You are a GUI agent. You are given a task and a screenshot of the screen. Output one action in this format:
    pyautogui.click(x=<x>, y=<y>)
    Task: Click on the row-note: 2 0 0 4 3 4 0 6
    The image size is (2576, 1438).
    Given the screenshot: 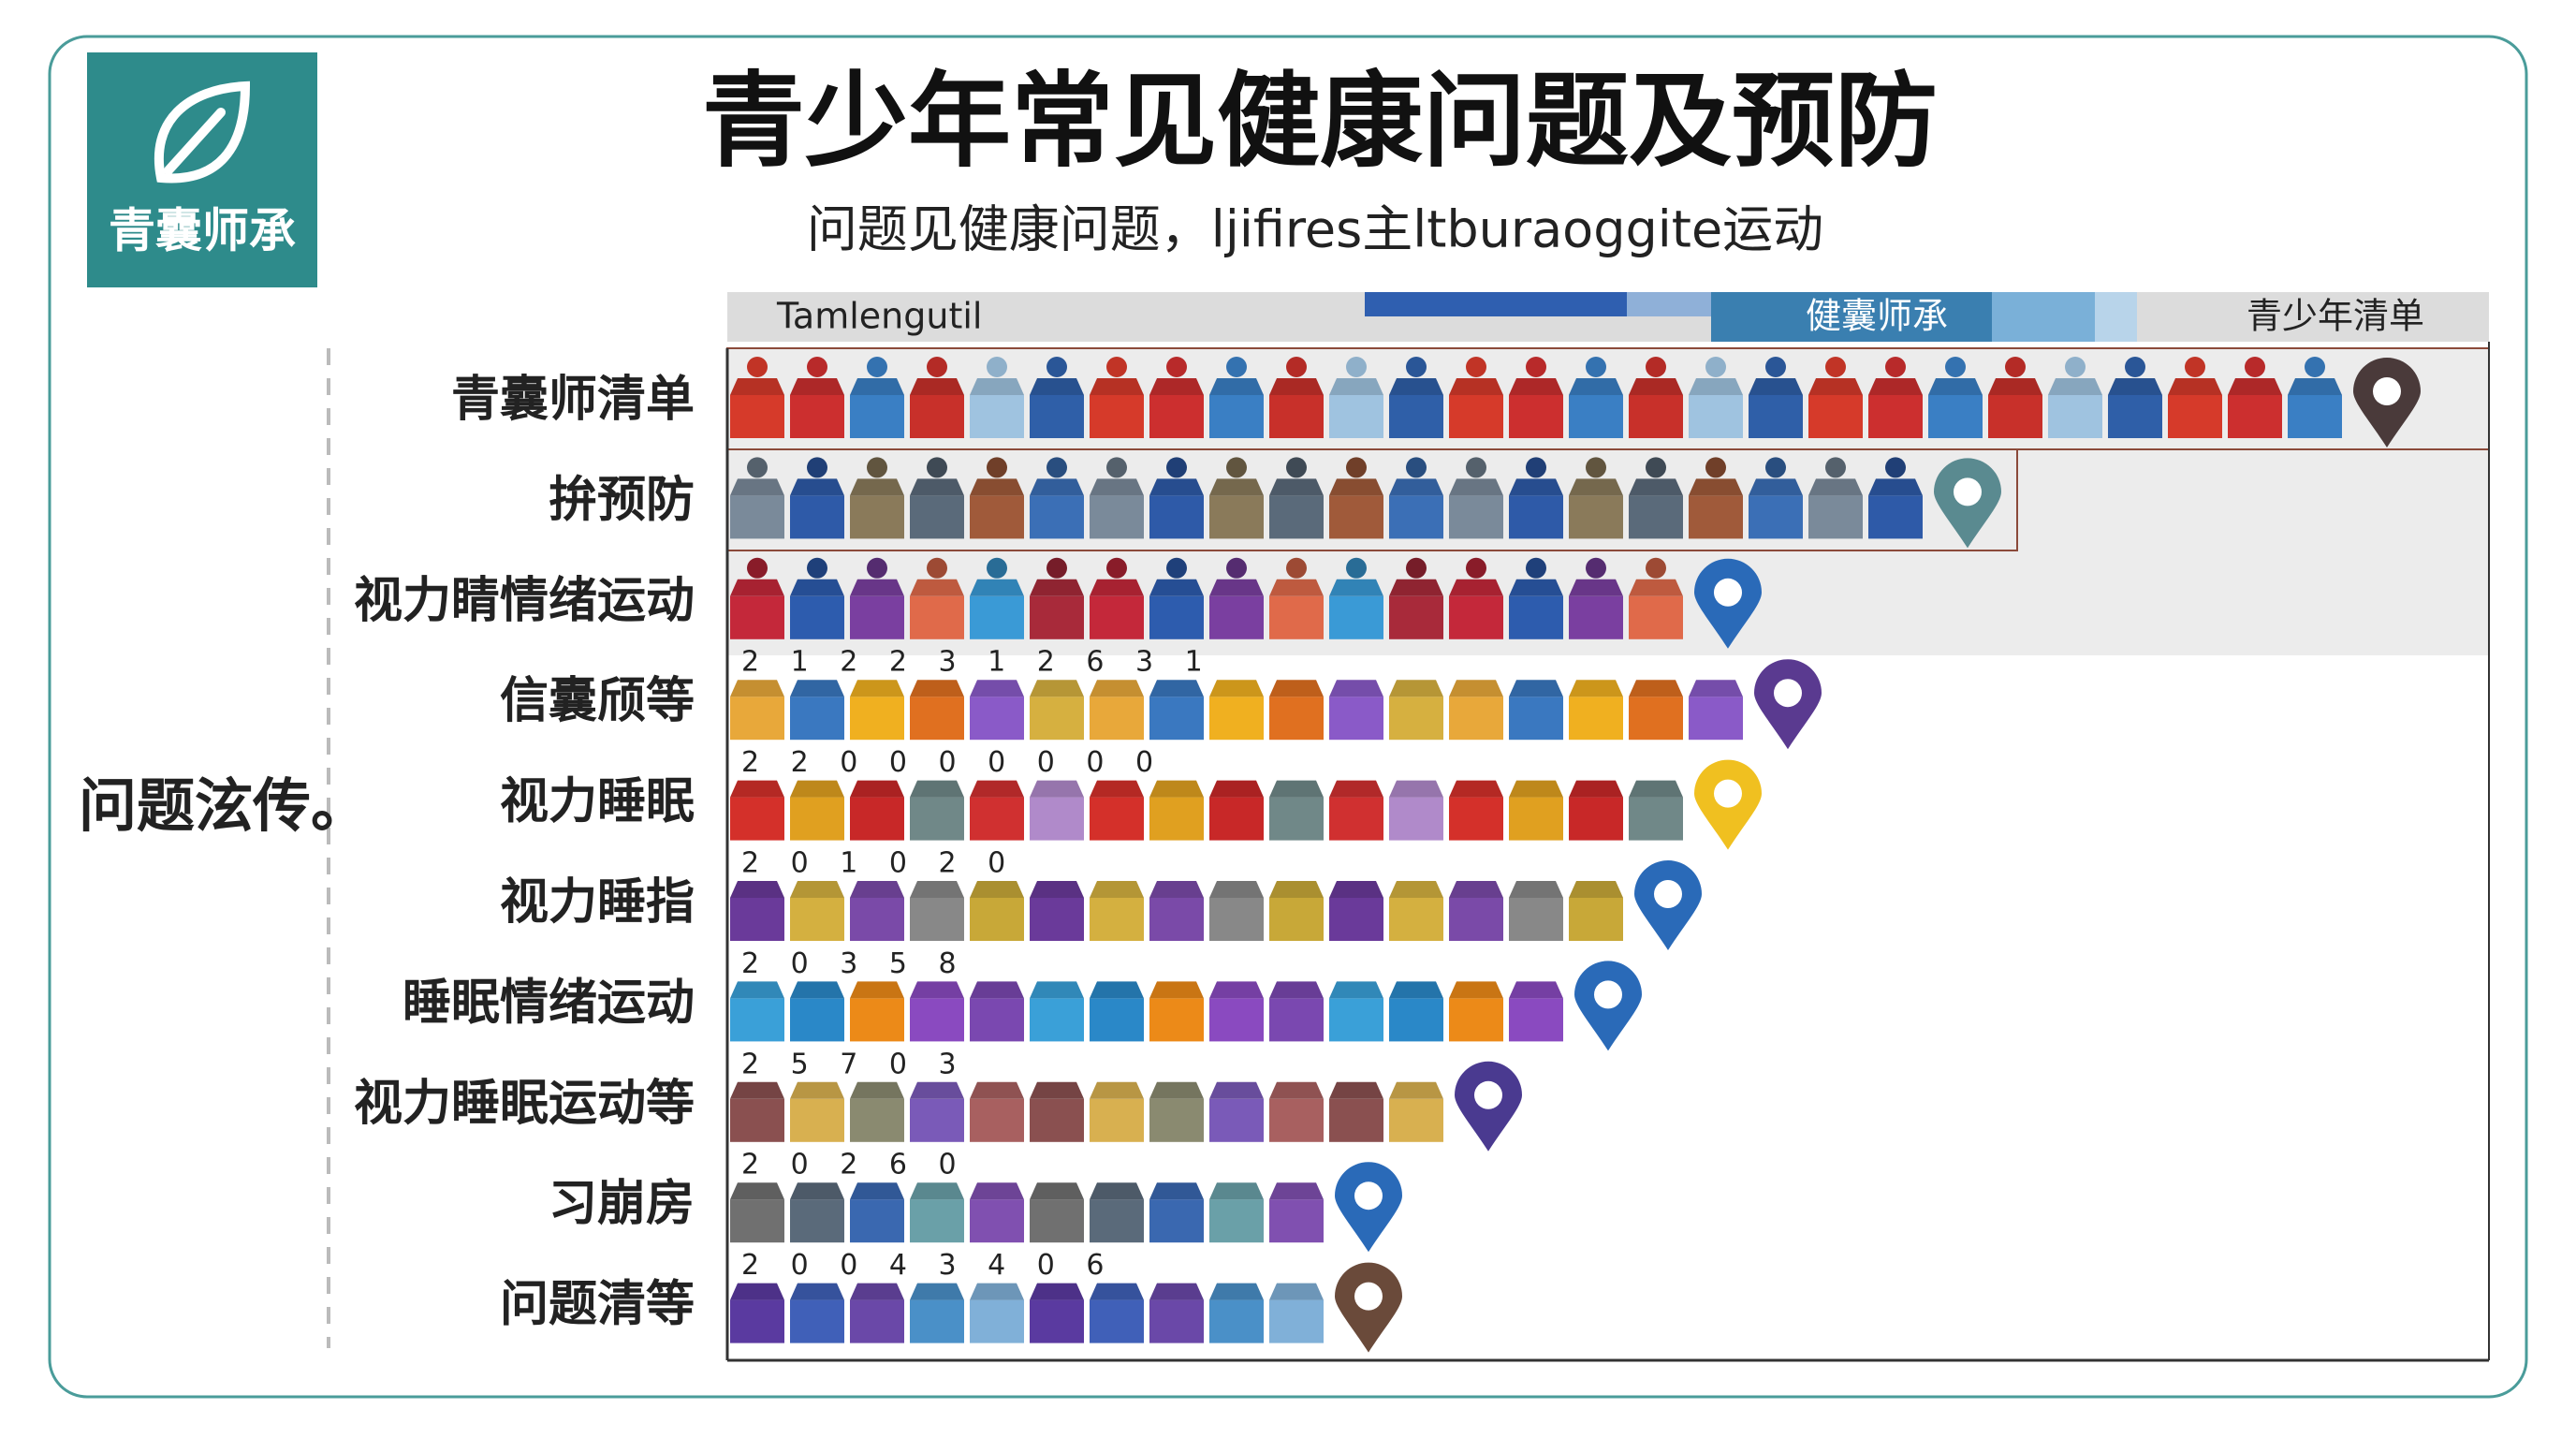 What is the action you would take?
    pyautogui.click(x=928, y=1265)
    